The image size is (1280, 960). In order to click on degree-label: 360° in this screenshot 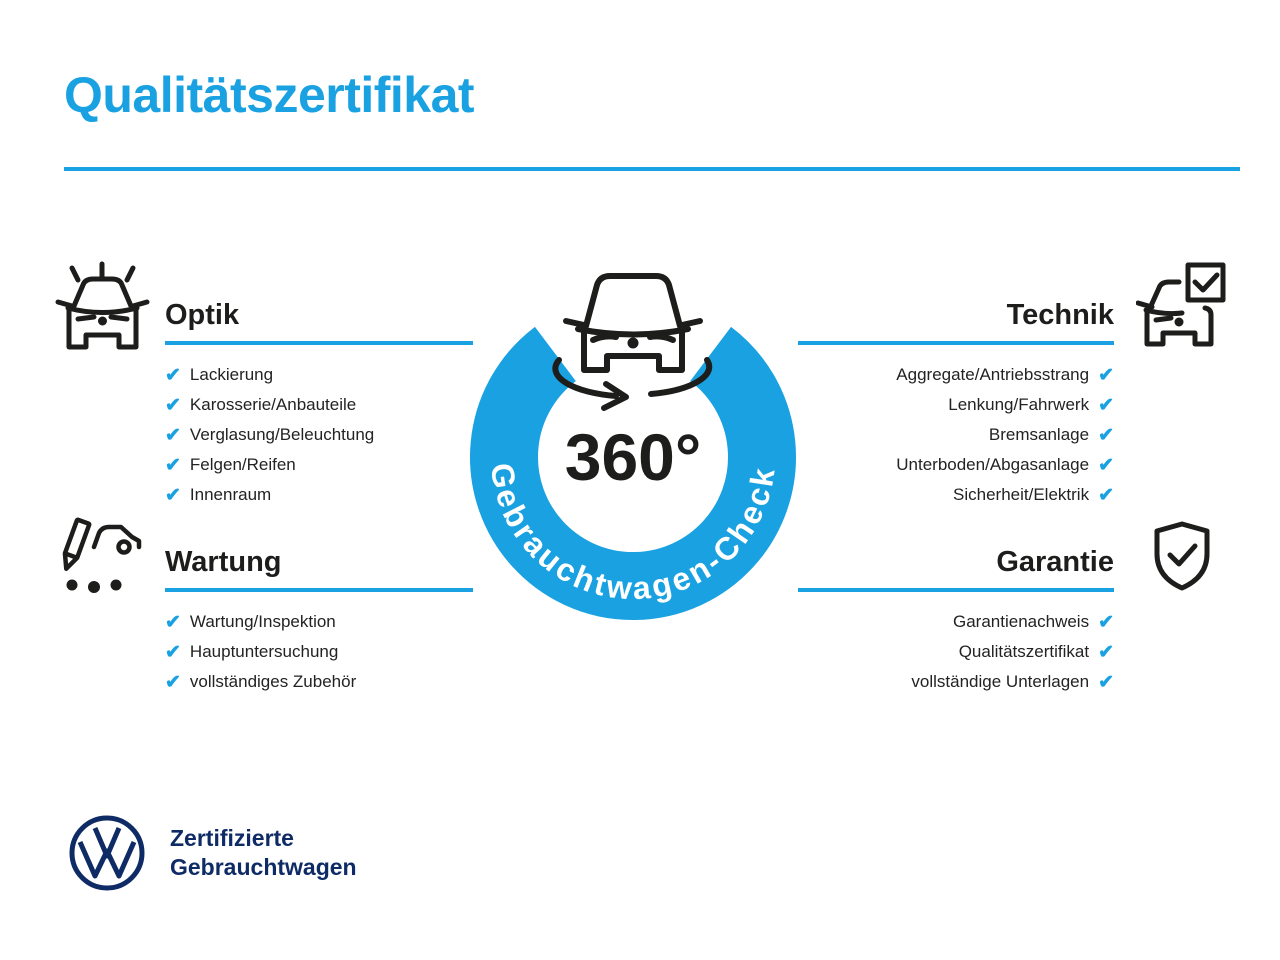, I will do `click(633, 457)`.